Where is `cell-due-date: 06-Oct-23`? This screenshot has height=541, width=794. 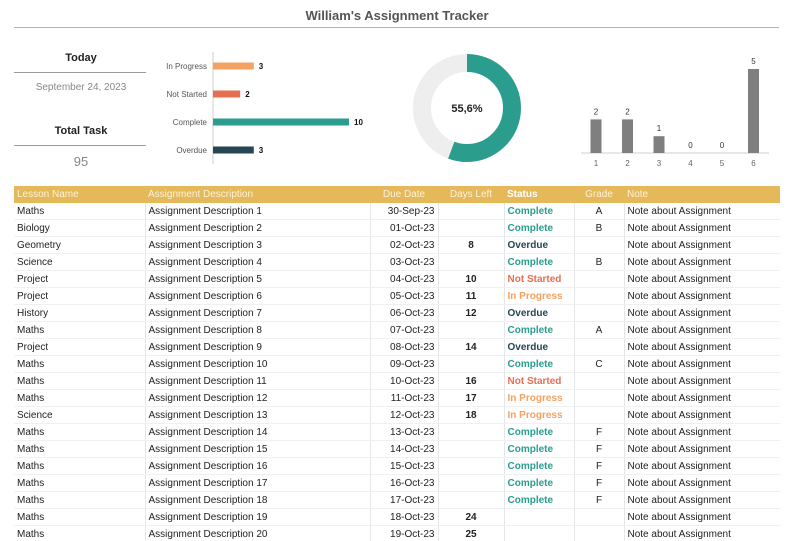
cell-due-date: 06-Oct-23 is located at coordinates (404, 313).